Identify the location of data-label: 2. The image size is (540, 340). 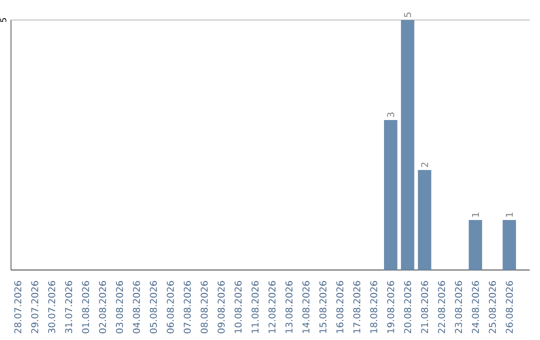
(424, 165).